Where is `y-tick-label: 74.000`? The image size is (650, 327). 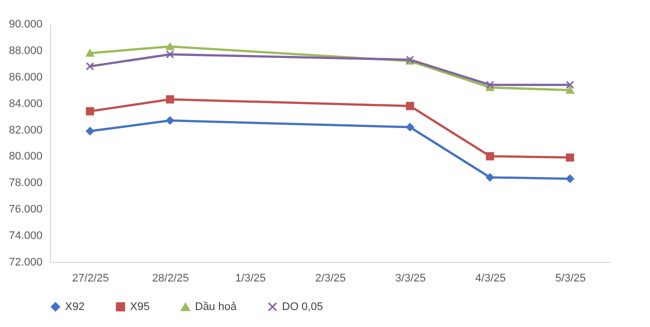
y-tick-label: 74.000 is located at coordinates (25, 236).